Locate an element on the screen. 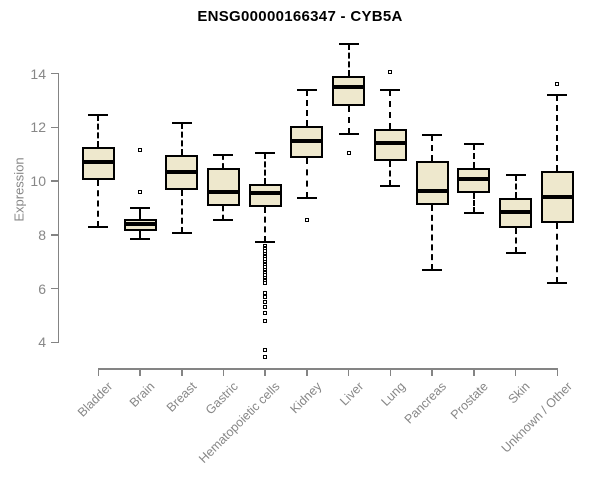 The height and width of the screenshot is (500, 600). whisker-lower-skin is located at coordinates (515, 240).